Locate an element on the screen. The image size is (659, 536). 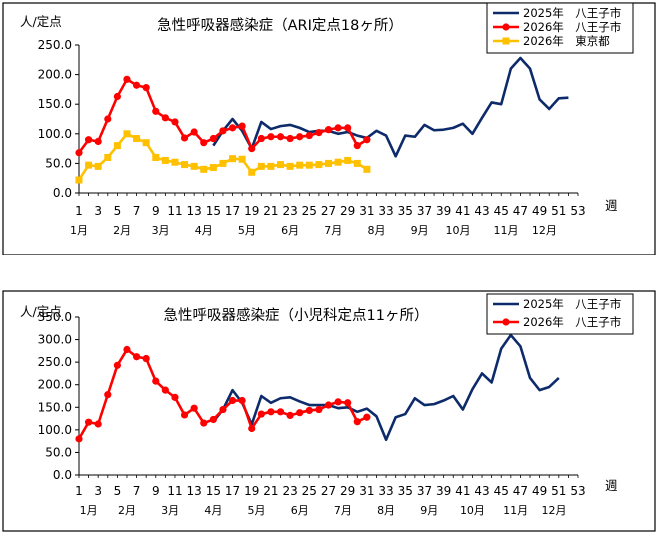
x-tick-label: 39 is located at coordinates (443, 491).